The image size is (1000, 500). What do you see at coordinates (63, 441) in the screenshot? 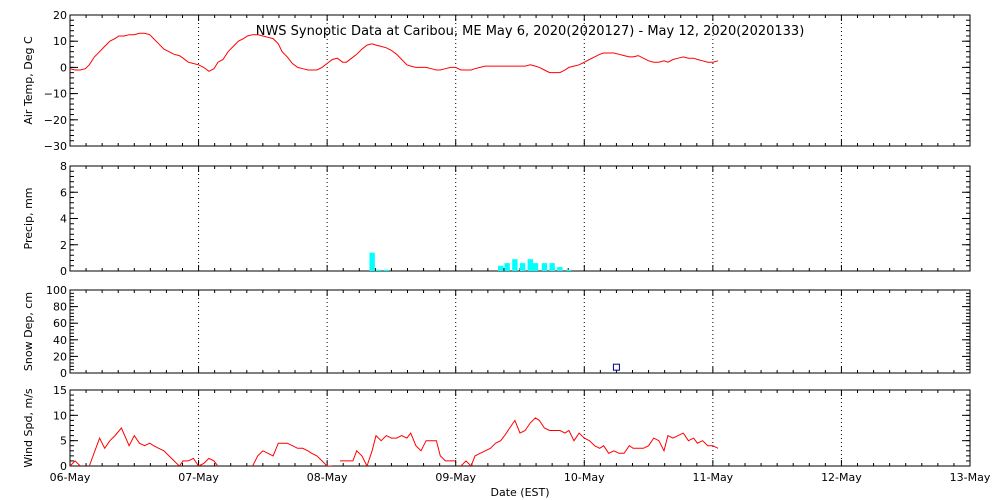
I see `y-tick-label: 5` at bounding box center [63, 441].